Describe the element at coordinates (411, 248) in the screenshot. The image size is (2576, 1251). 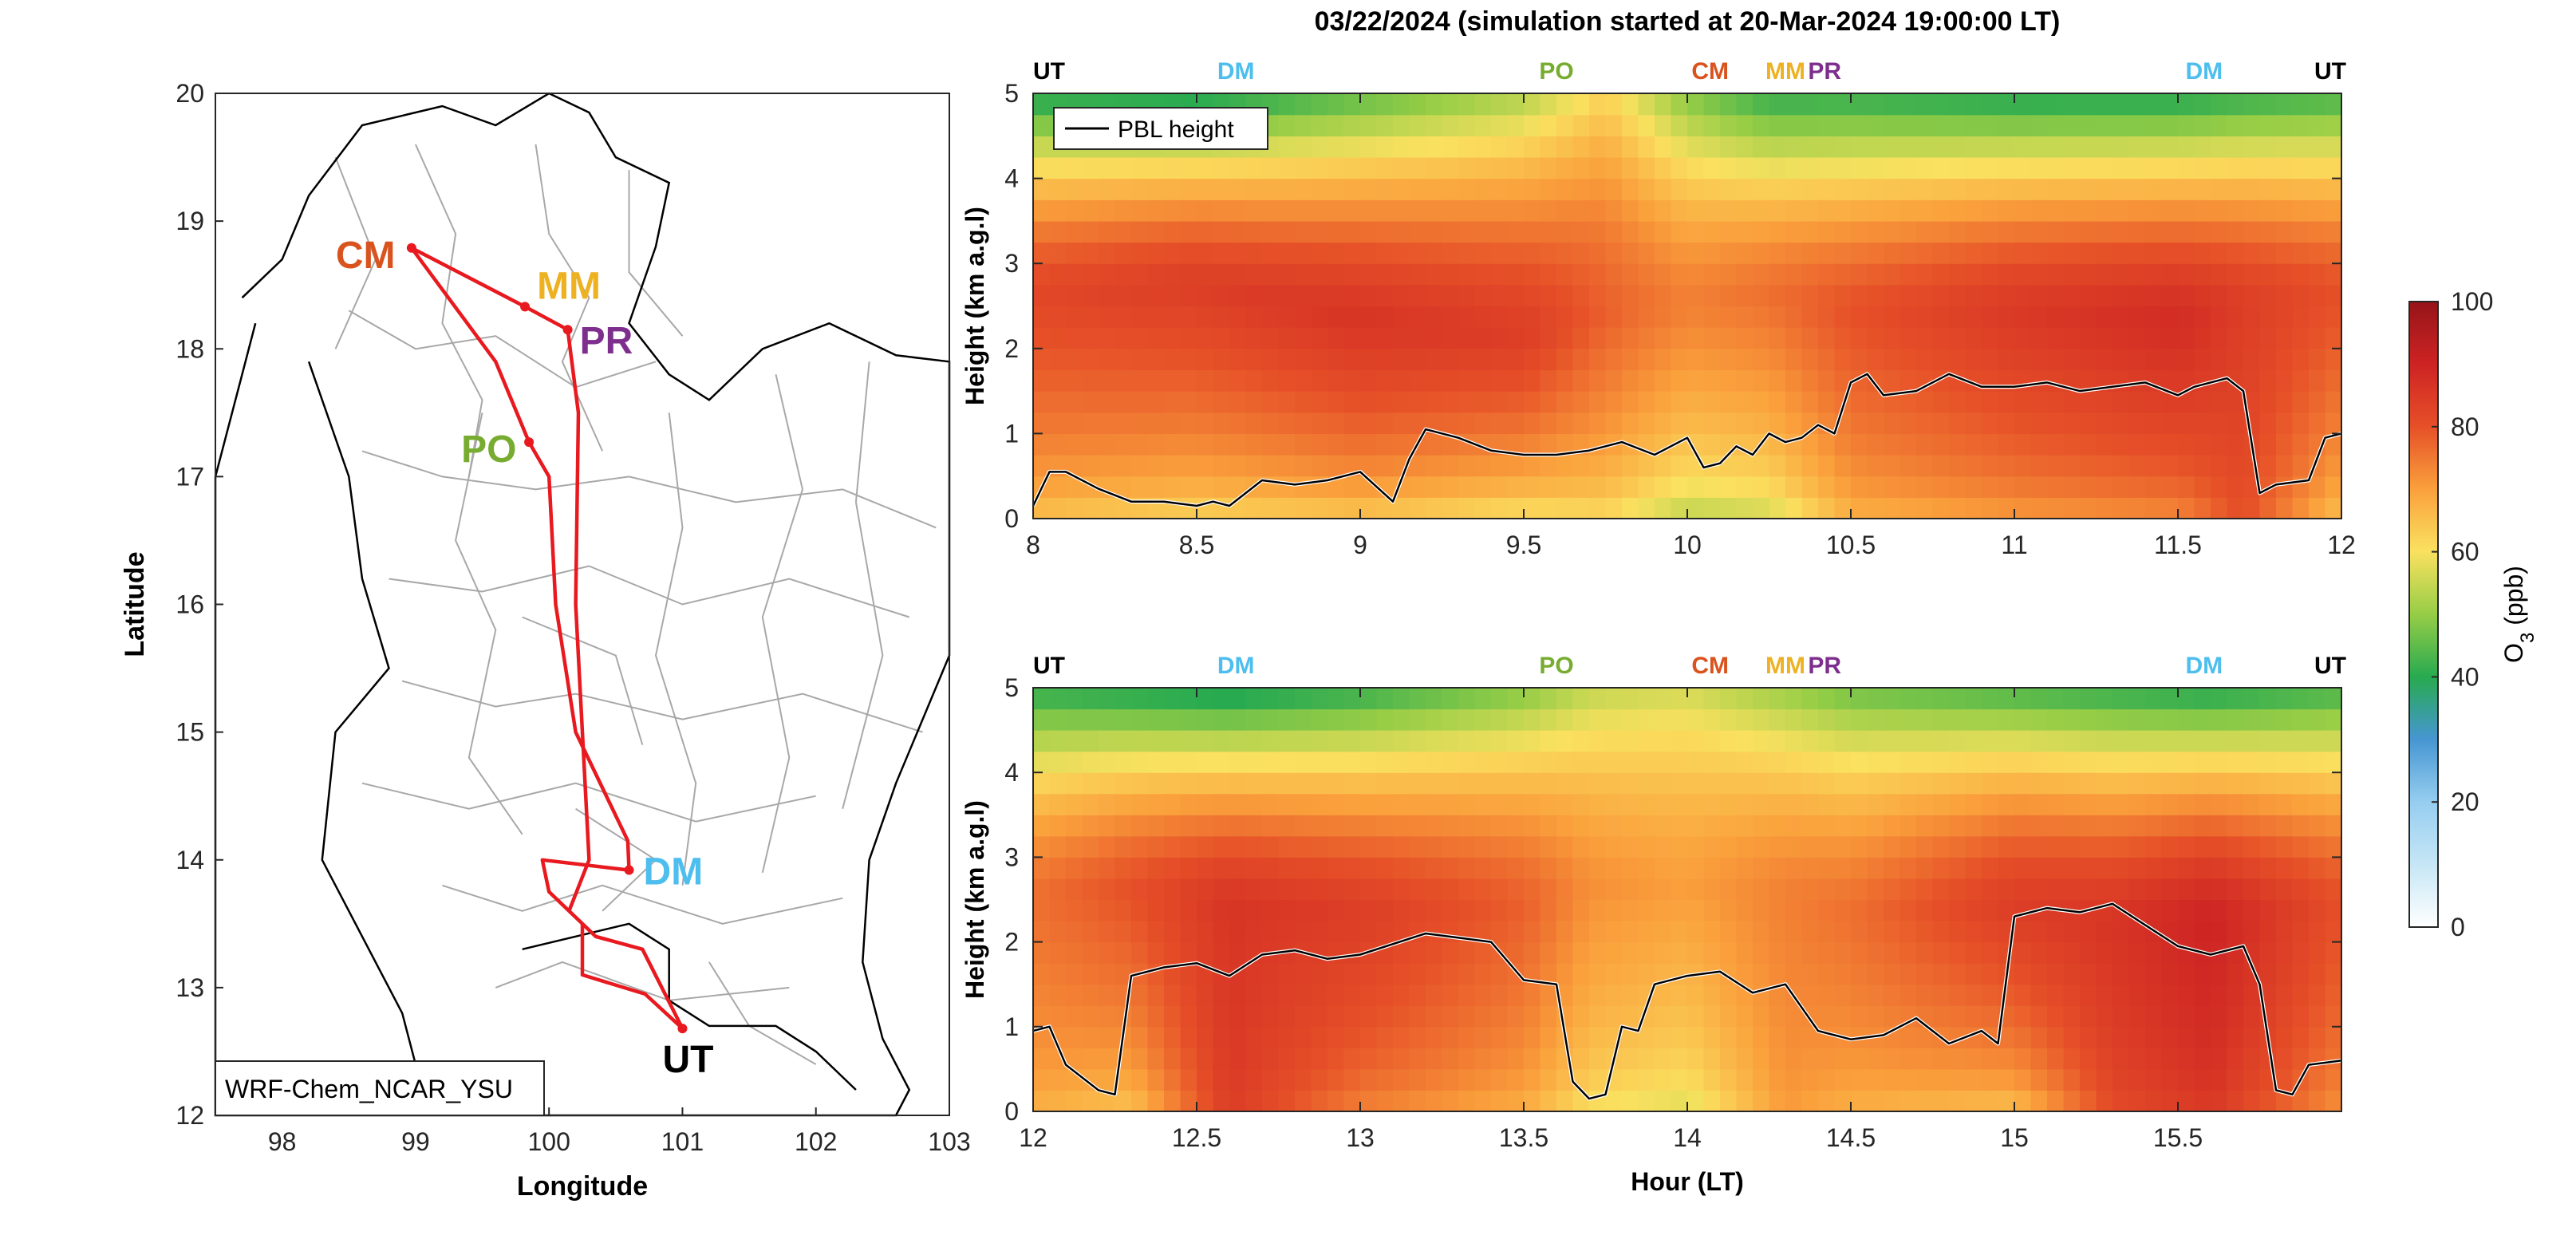
I see `site-cm-marker` at that location.